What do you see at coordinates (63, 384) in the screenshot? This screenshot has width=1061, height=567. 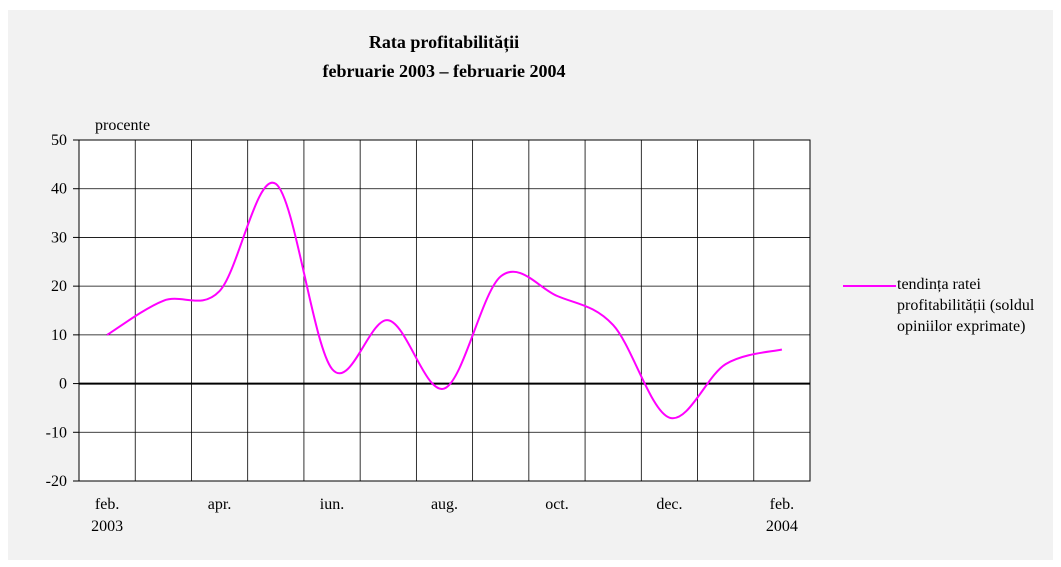 I see `y-tick-label: 0` at bounding box center [63, 384].